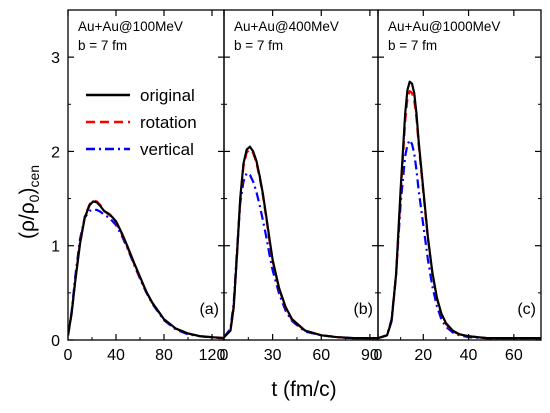 This screenshot has height=413, width=550. What do you see at coordinates (34, 198) in the screenshot?
I see `y-axis-label-sub0: 0` at bounding box center [34, 198].